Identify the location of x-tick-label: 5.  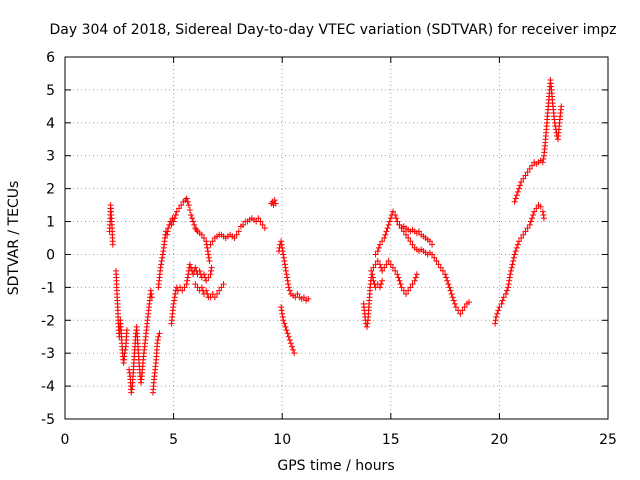
(173, 440).